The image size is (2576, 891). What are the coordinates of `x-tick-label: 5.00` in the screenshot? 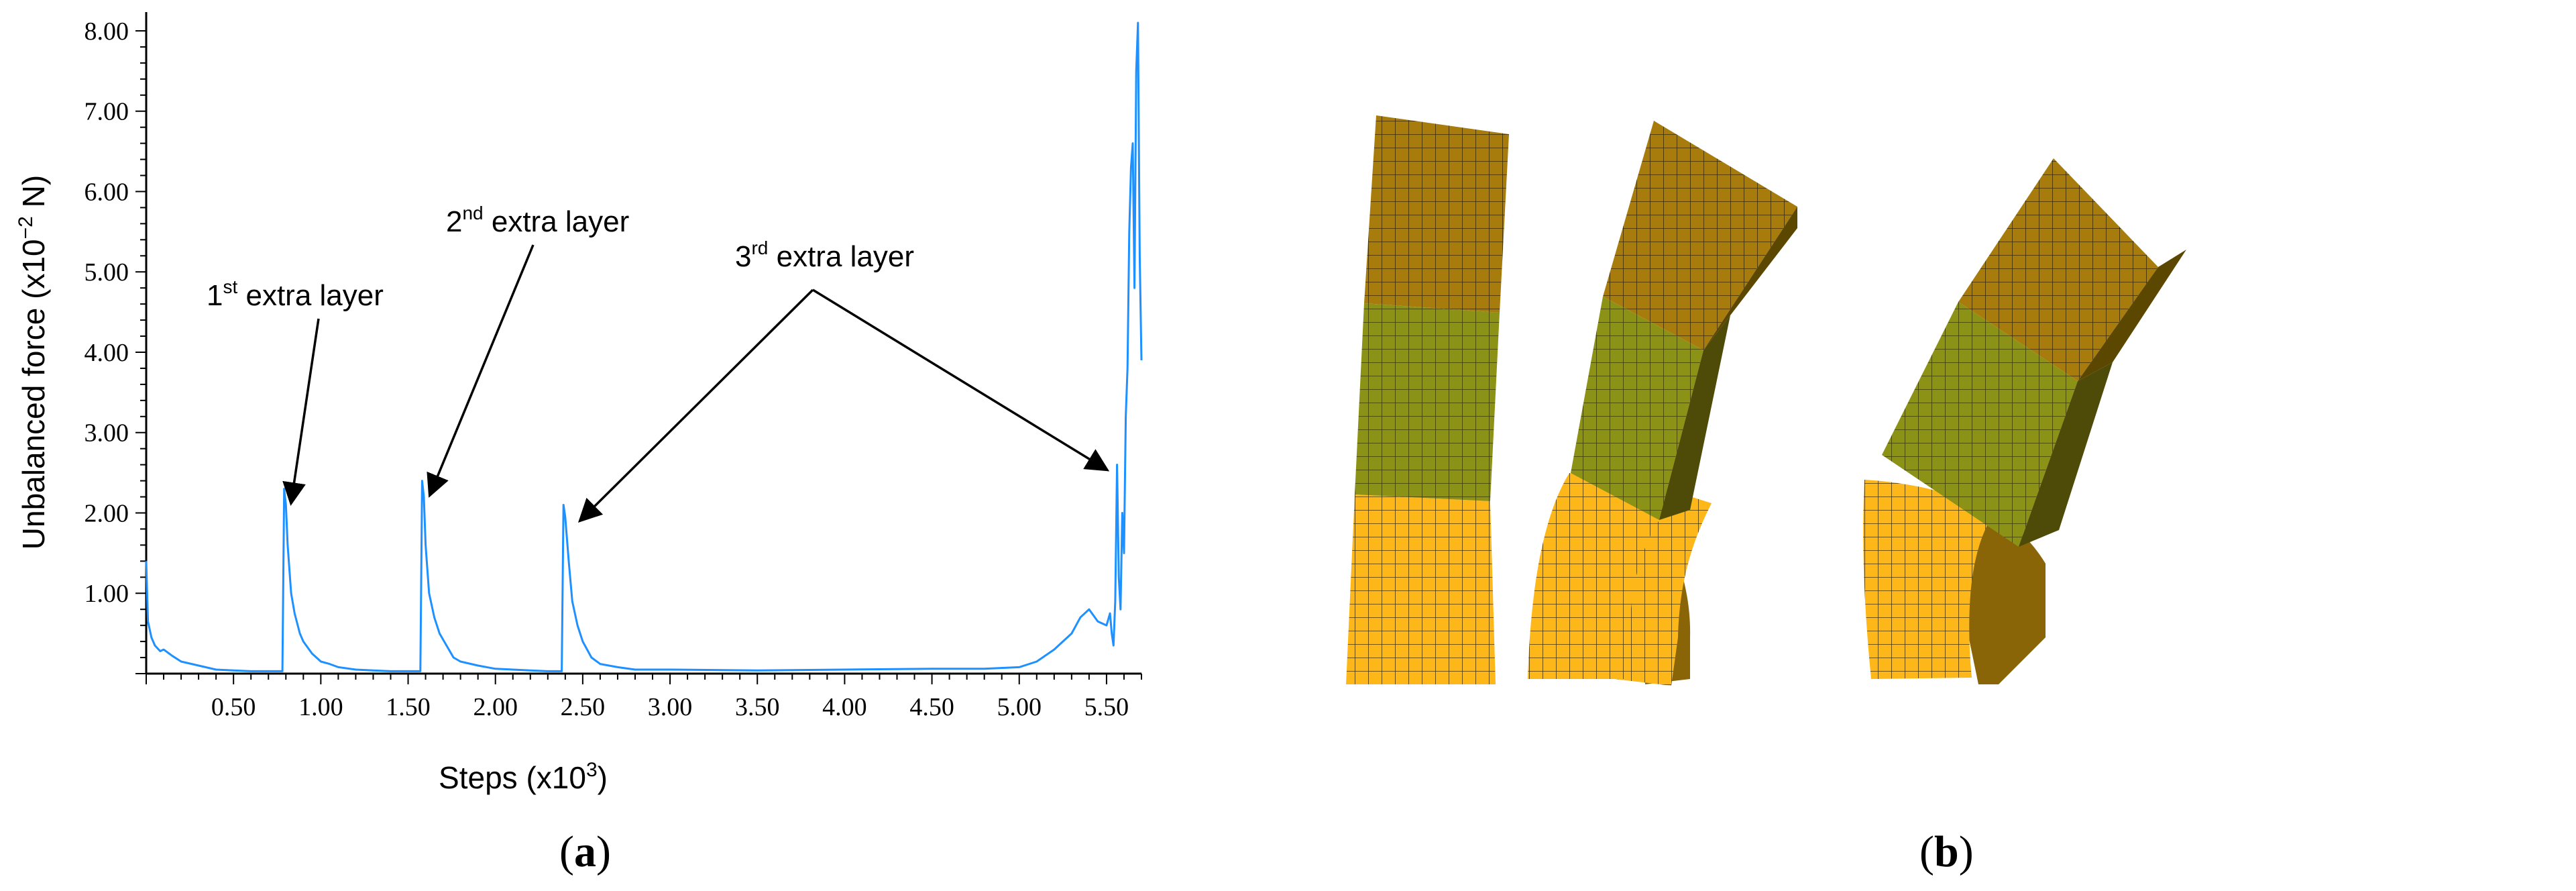 It's located at (1019, 707).